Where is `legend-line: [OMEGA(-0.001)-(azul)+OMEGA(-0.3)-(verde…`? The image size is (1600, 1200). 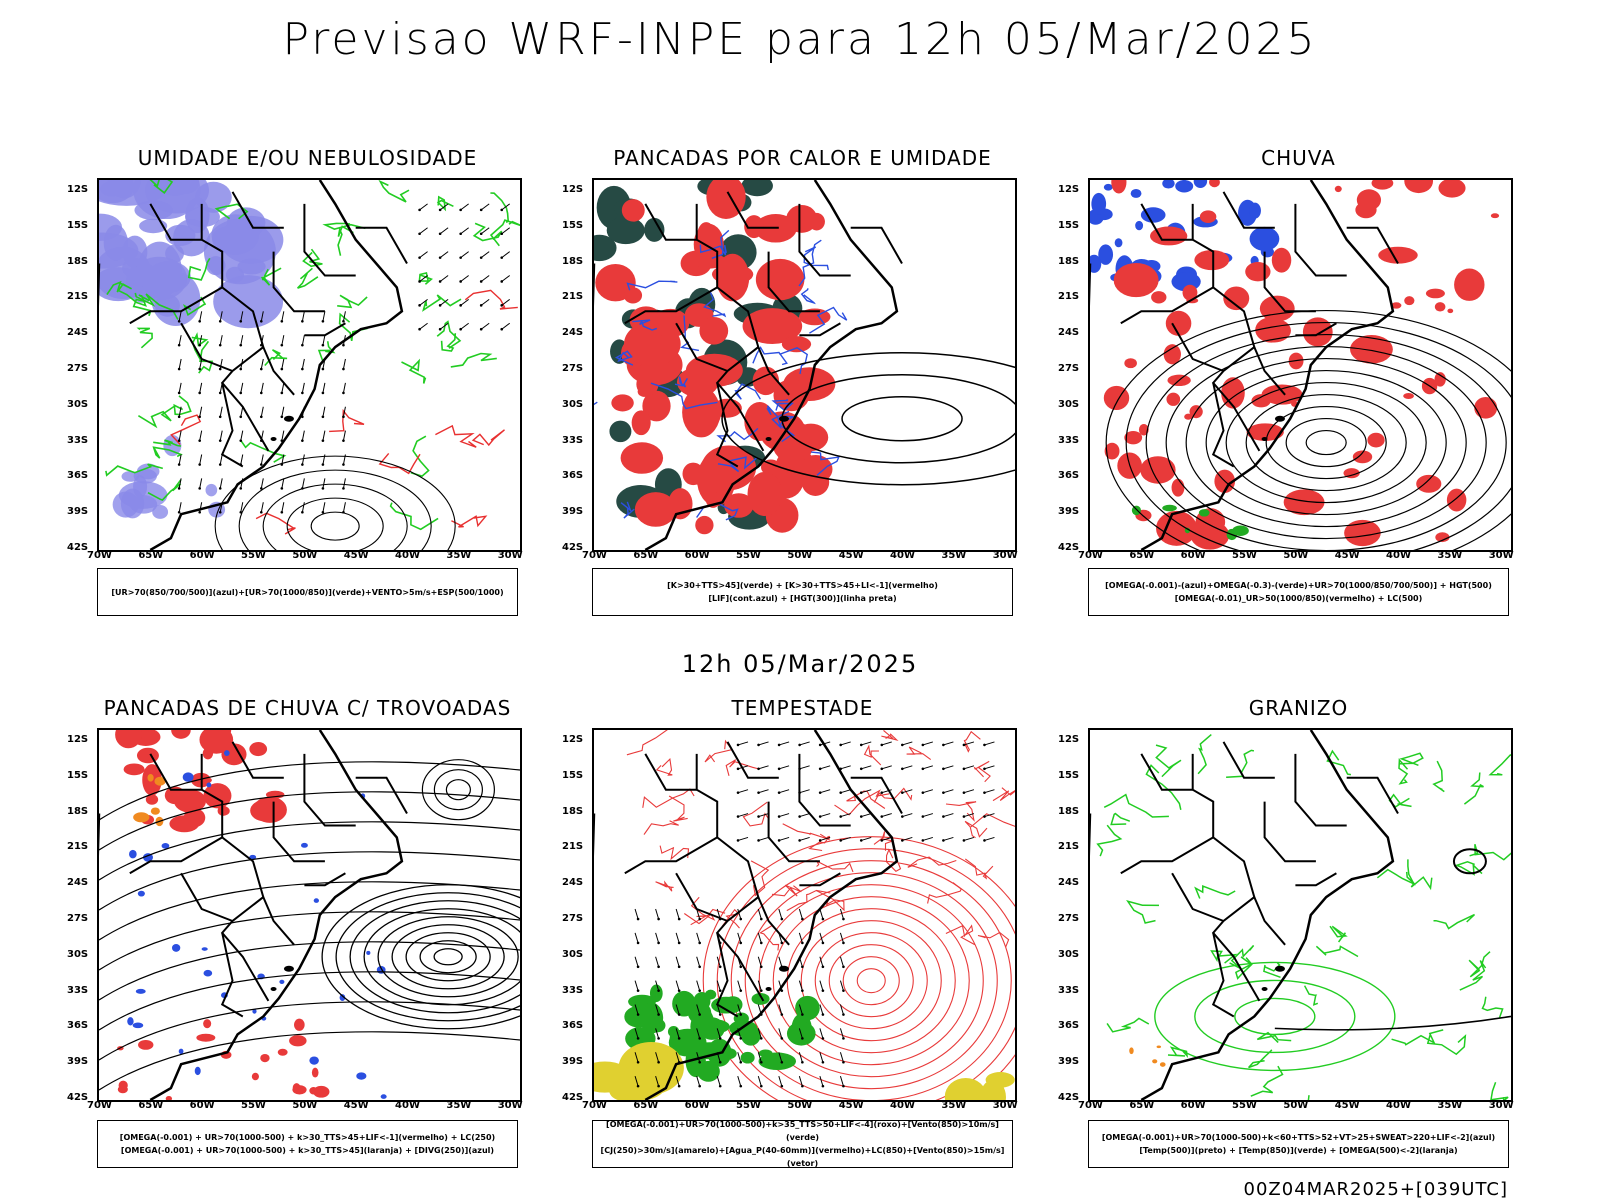
legend-line: [OMEGA(-0.001)-(azul)+OMEGA(-0.3)-(verde… is located at coordinates (1298, 585).